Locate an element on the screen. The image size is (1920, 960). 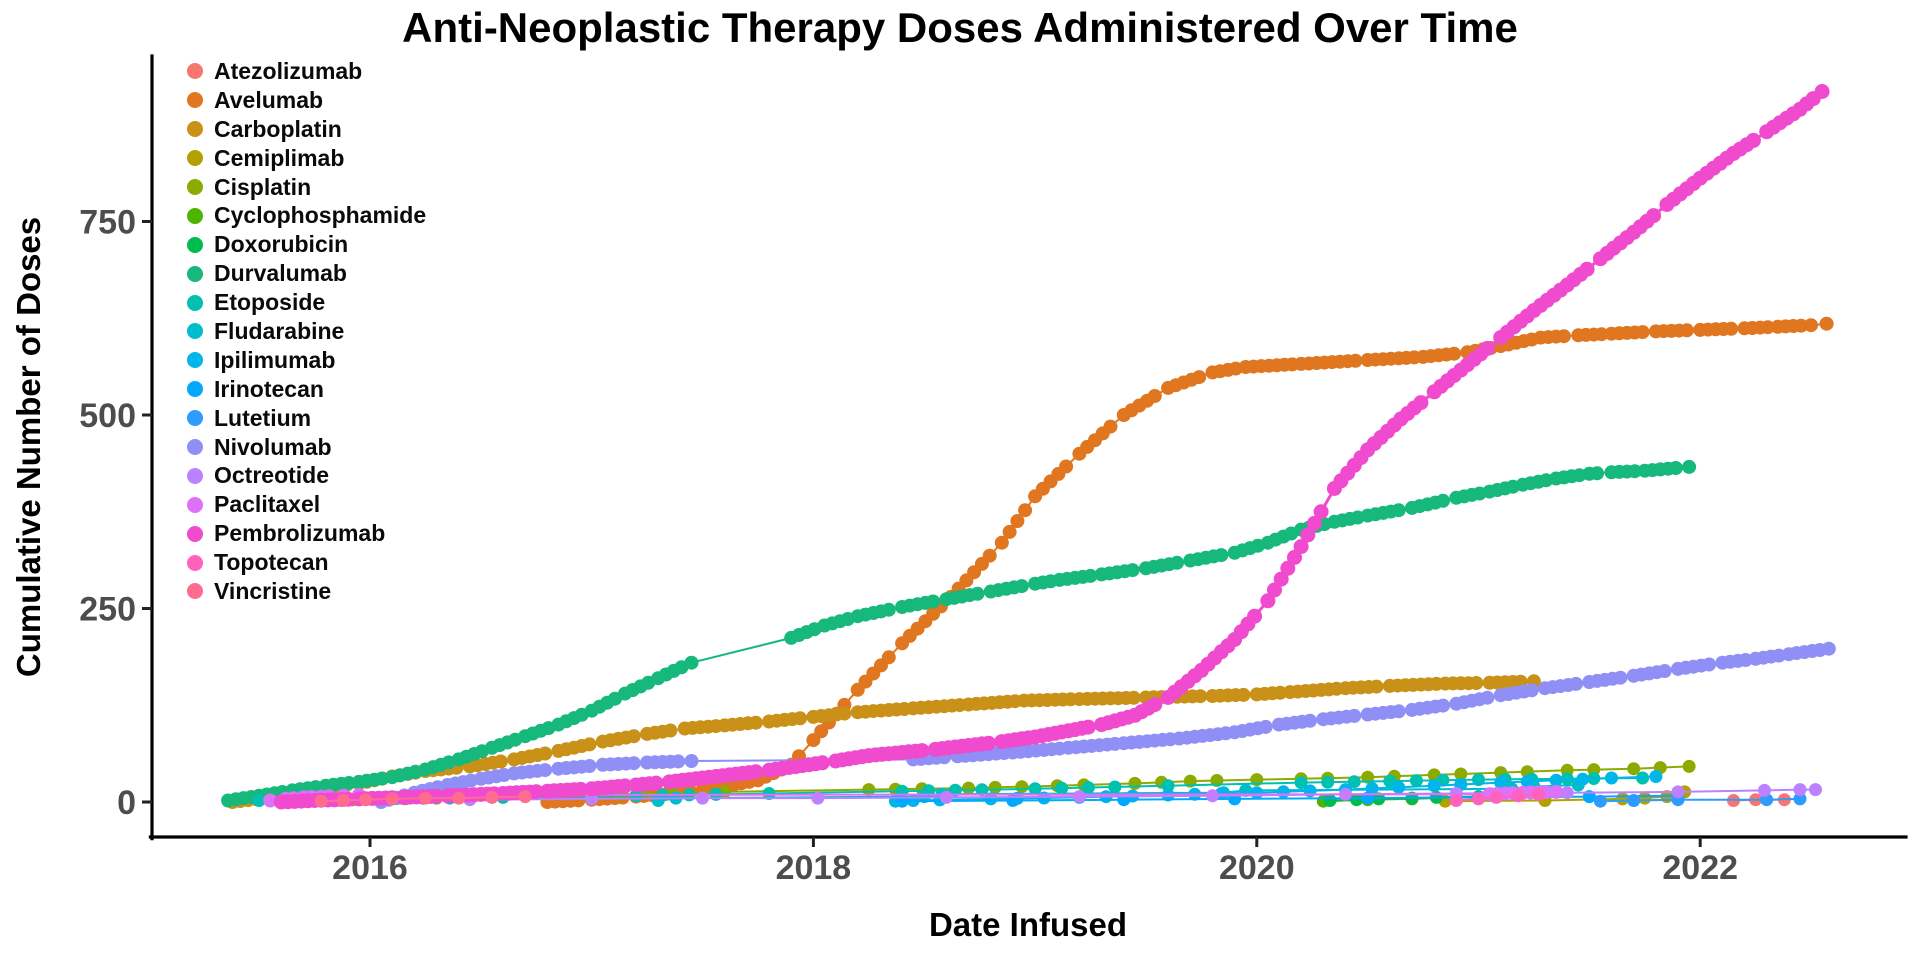
legend-item-topotecan: Topotecan is located at coordinates (306, 562).